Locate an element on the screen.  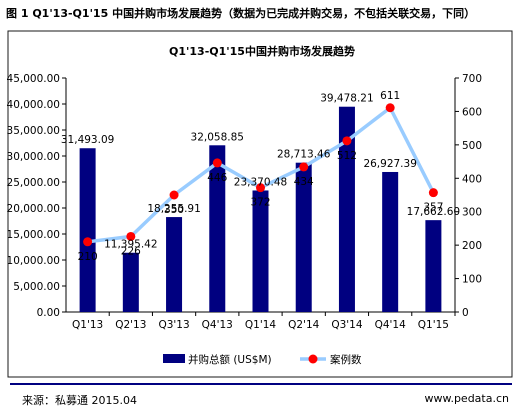
legend-line-label: 案例数 is located at coordinates (346, 359).